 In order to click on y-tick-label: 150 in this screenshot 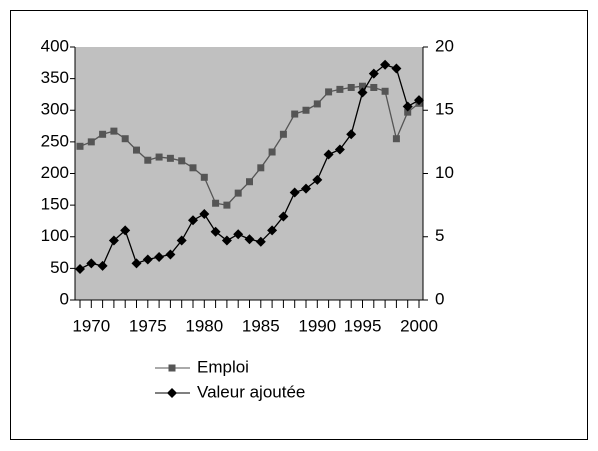, I will do `click(55, 204)`.